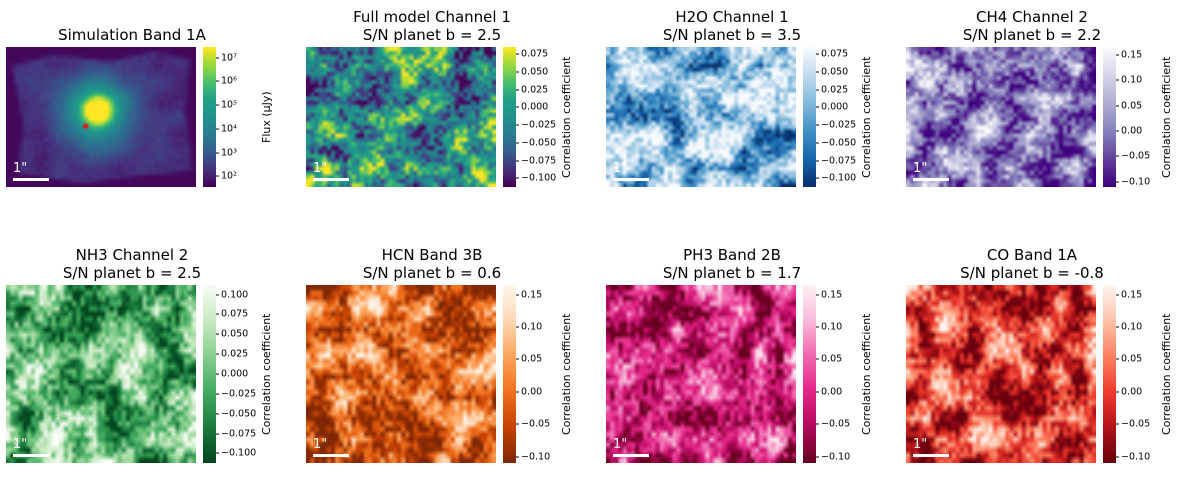 The width and height of the screenshot is (1200, 482). I want to click on tick-label: 0.100, so click(235, 295).